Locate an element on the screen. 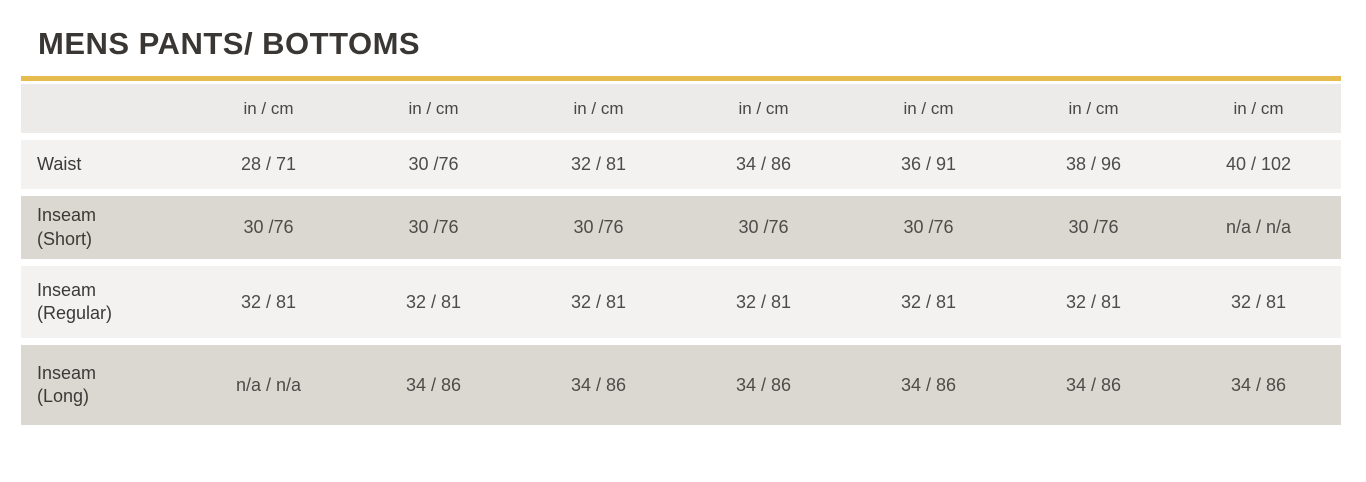 This screenshot has width=1366, height=482. corner-cell is located at coordinates (103, 108).